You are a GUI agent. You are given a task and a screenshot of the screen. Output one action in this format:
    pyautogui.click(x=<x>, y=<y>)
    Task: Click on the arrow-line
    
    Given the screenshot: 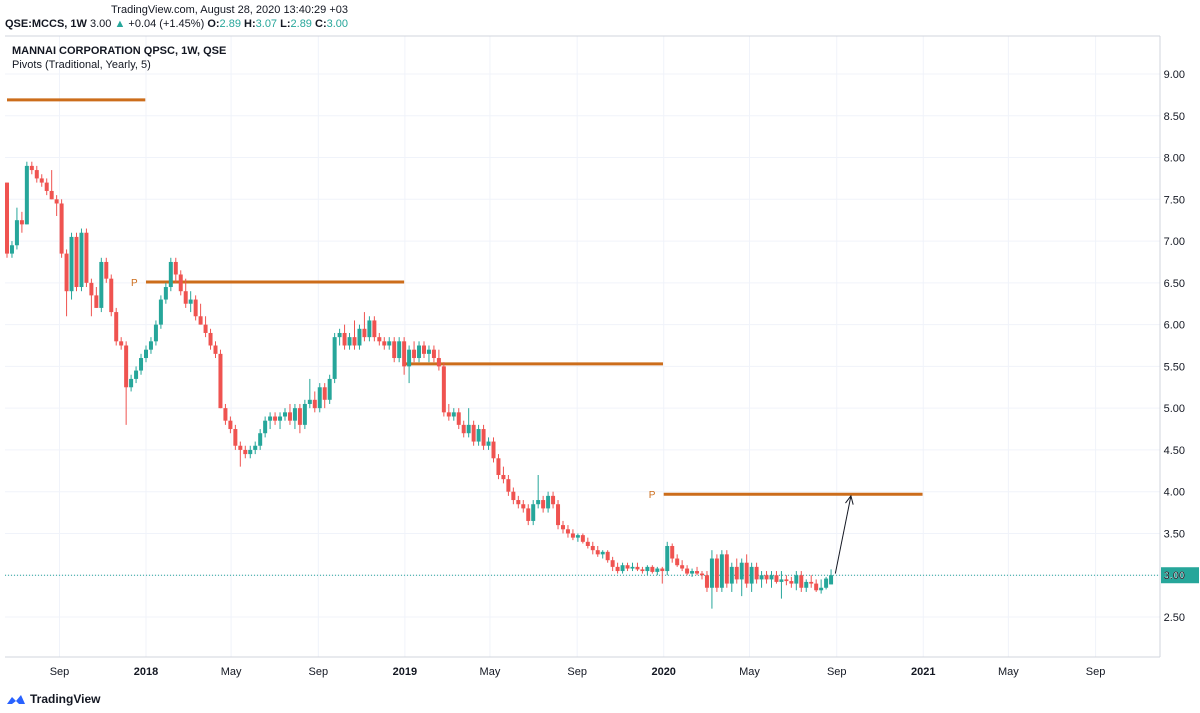 What is the action you would take?
    pyautogui.click(x=843, y=534)
    